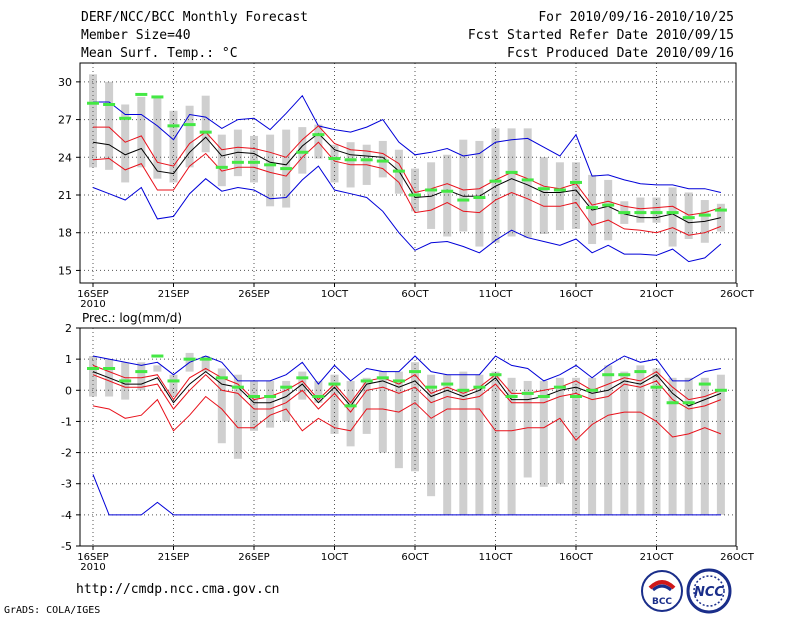  What do you see at coordinates (136, 35) in the screenshot?
I see `member-size-label: Member Size=40` at bounding box center [136, 35].